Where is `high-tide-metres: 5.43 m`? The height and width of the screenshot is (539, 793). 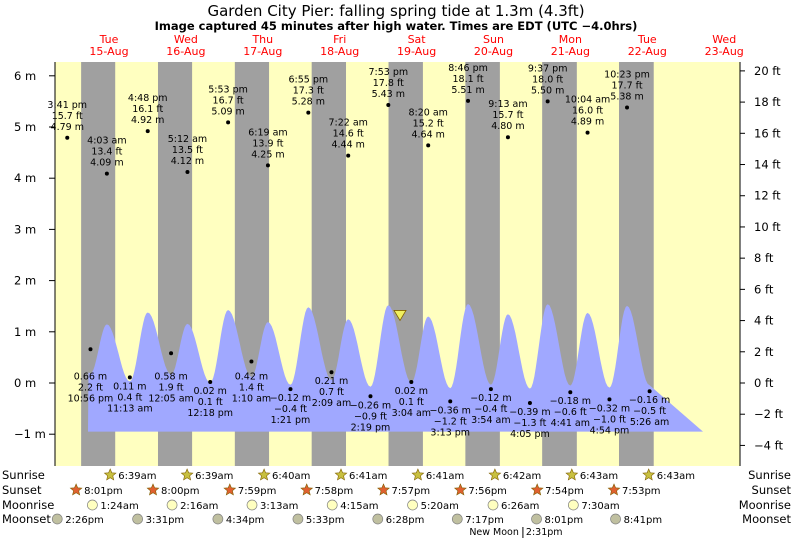 high-tide-metres: 5.43 m is located at coordinates (388, 94).